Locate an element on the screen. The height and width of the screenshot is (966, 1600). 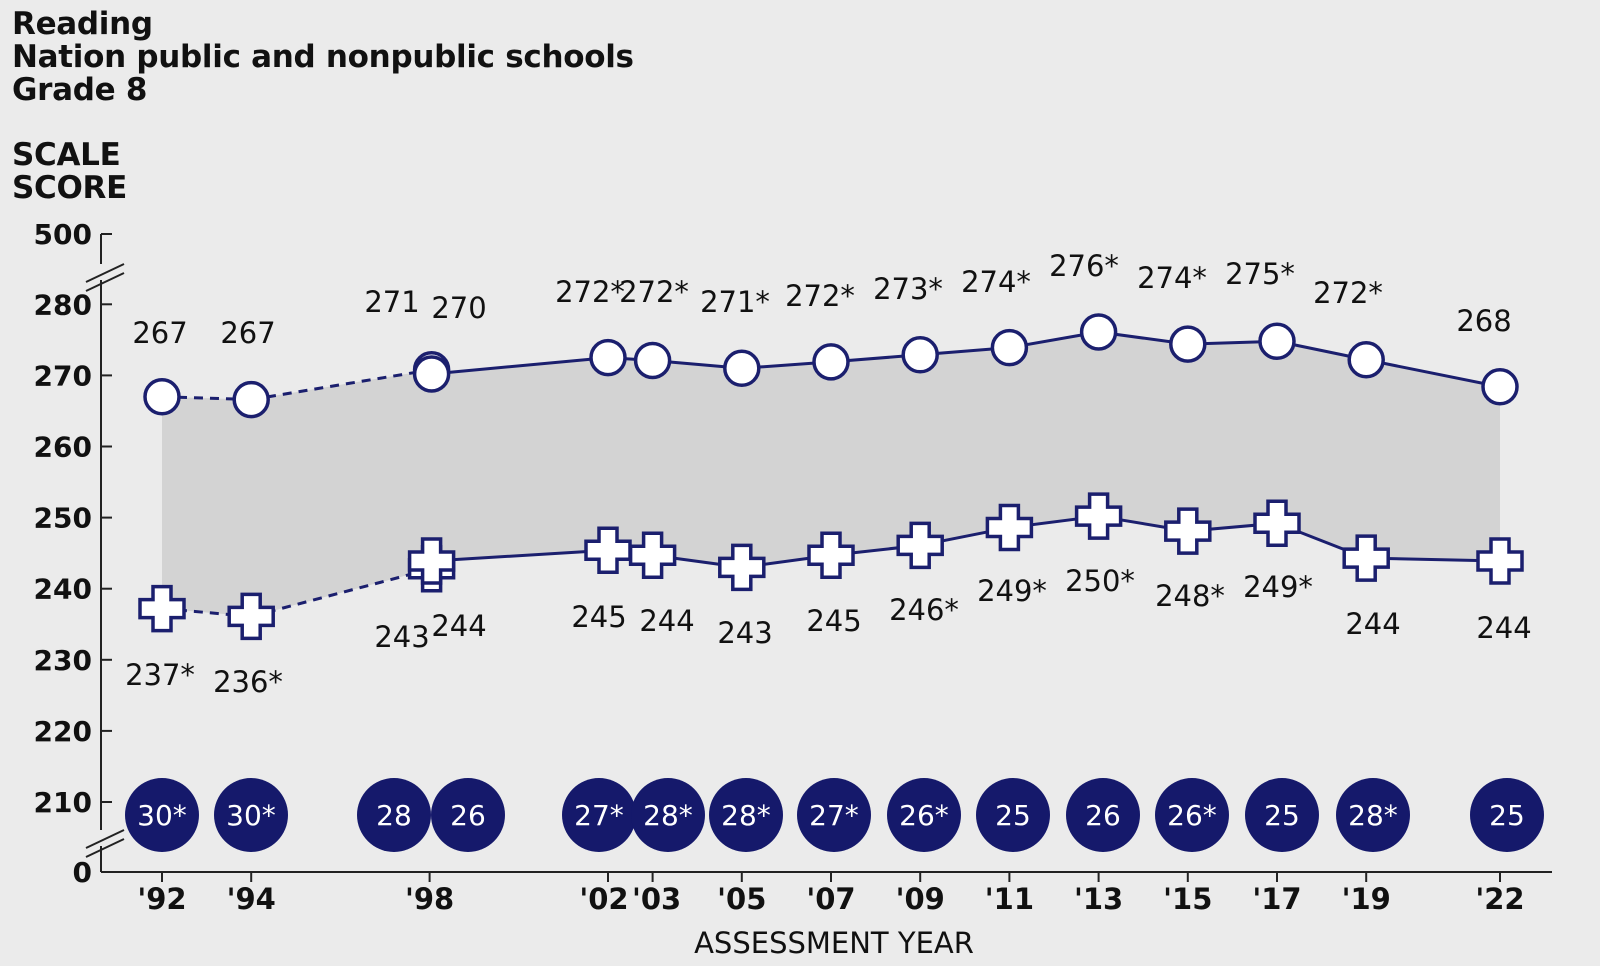
y-tick-label: 240 is located at coordinates (63, 589).